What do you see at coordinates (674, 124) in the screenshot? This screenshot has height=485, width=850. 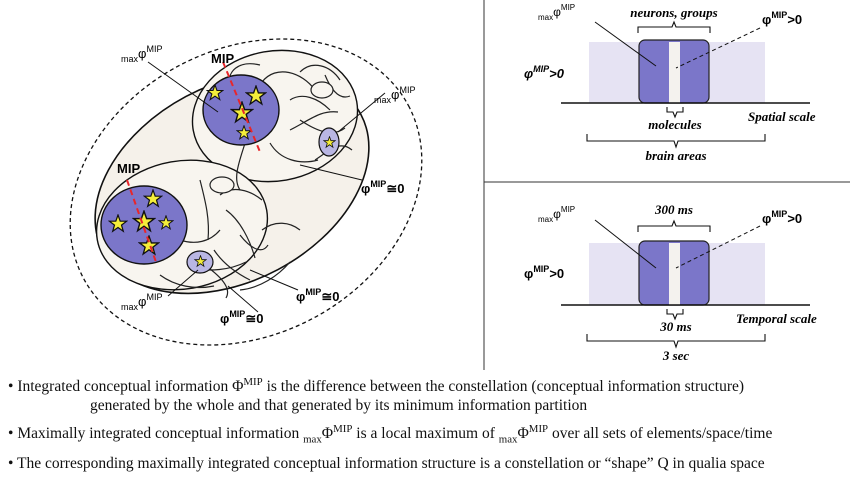 I see `spatial-inner-label: molecules` at bounding box center [674, 124].